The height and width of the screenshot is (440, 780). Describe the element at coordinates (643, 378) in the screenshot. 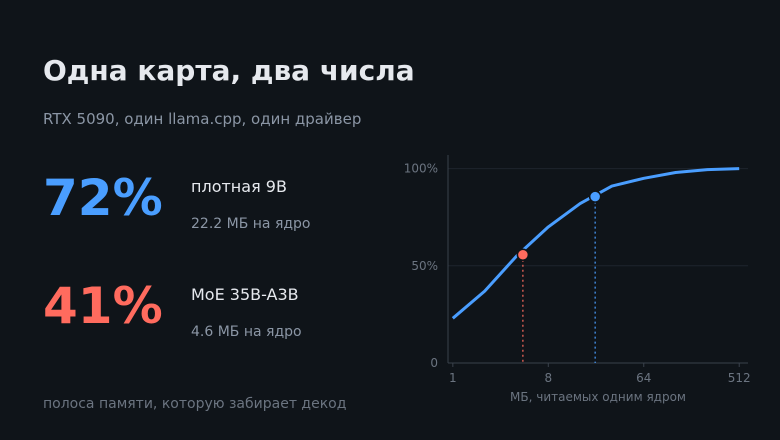

I see `x-tick-label: 64` at that location.